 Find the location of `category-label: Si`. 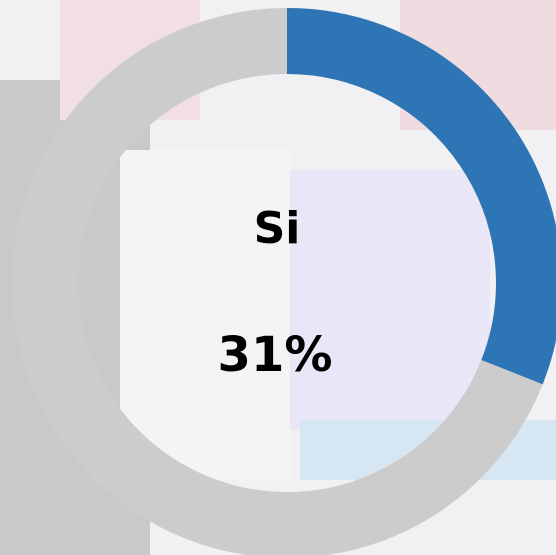

category-label: Si is located at coordinates (277, 228).